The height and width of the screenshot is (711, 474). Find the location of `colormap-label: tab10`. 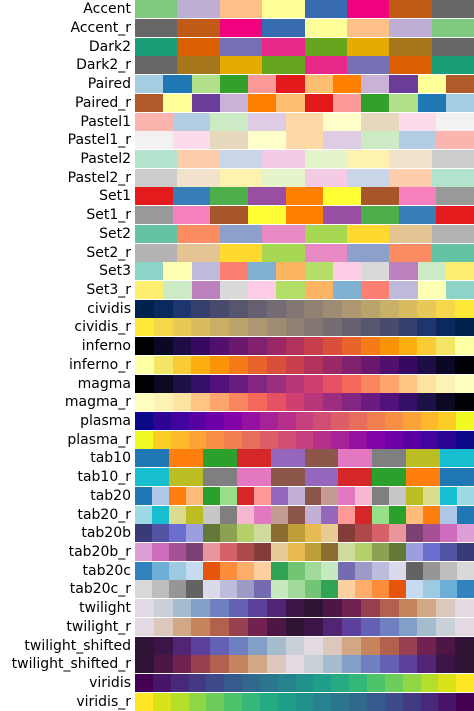

colormap-label: tab10 is located at coordinates (110, 458).